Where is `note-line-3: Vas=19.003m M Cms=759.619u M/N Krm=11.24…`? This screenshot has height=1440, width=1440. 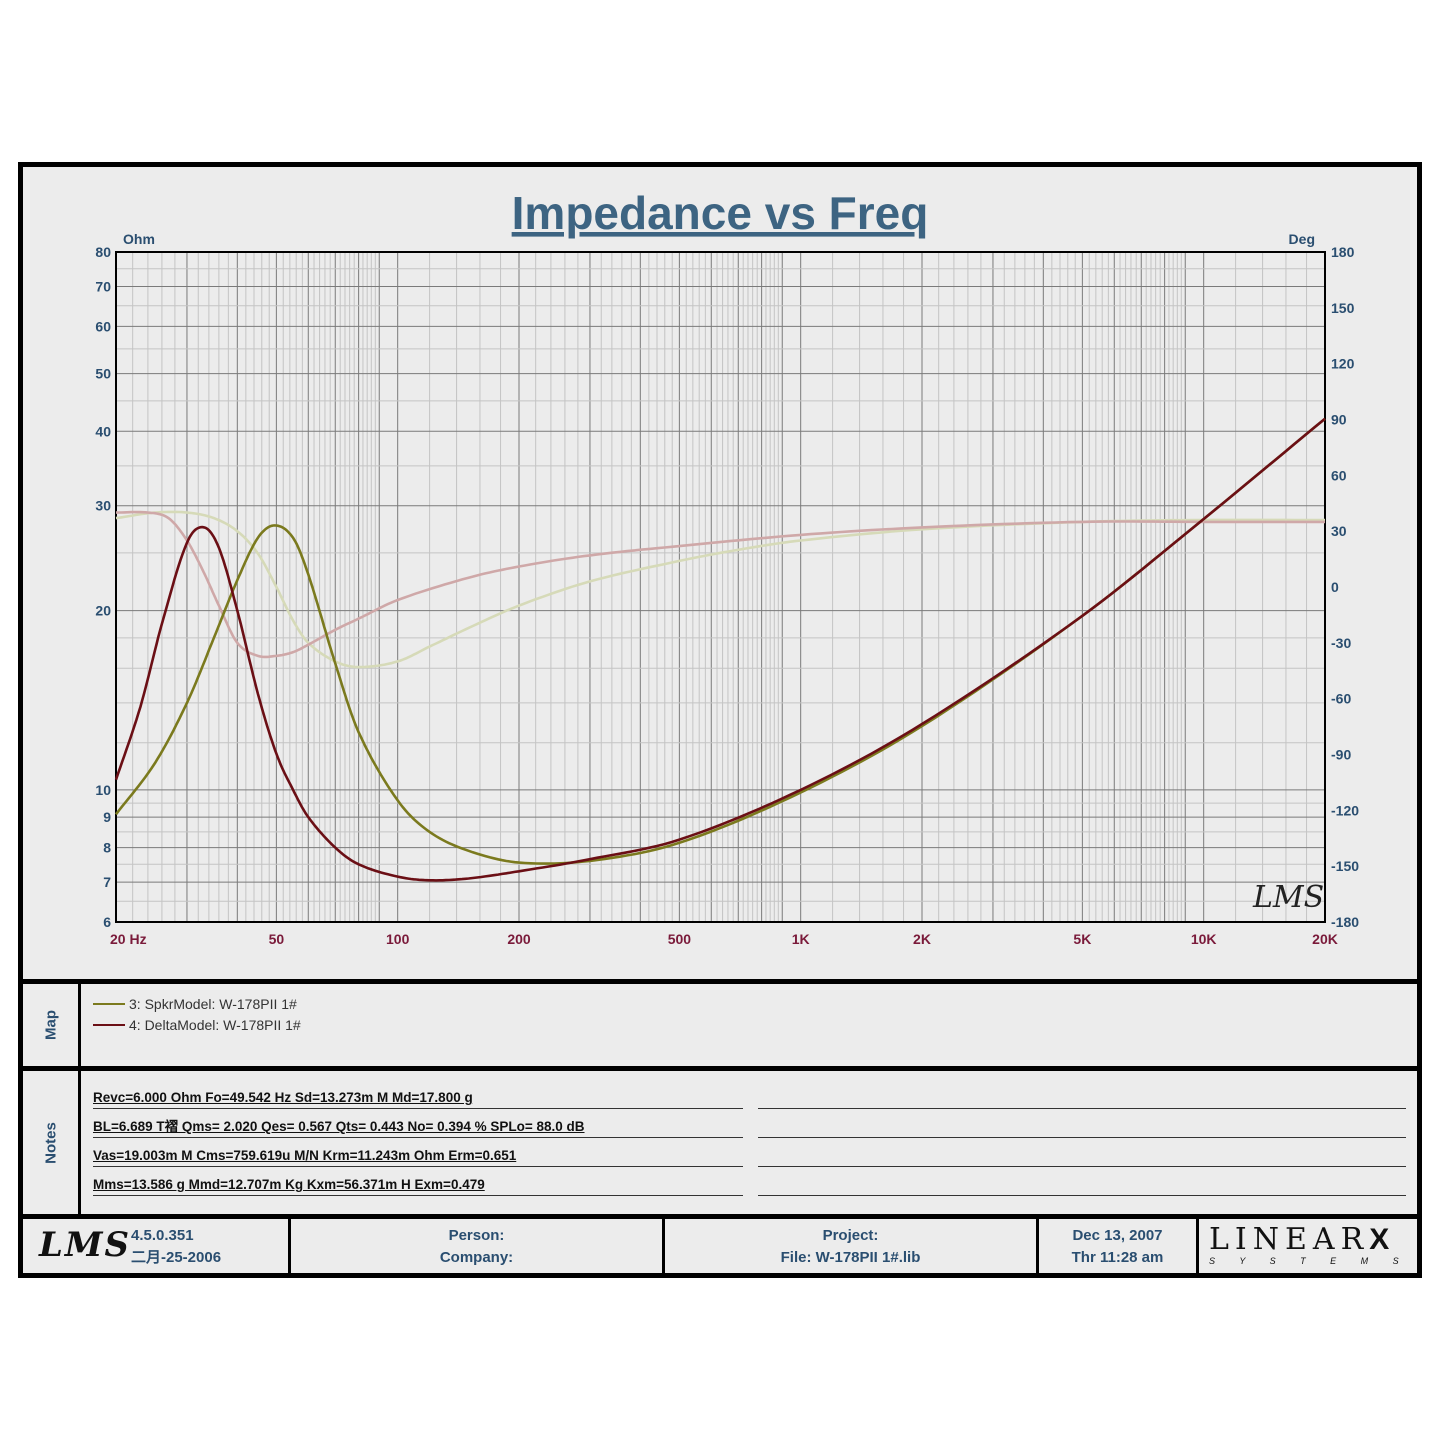 note-line-3: Vas=19.003m M Cms=759.619u M/N Krm=11.24… is located at coordinates (418, 1156).